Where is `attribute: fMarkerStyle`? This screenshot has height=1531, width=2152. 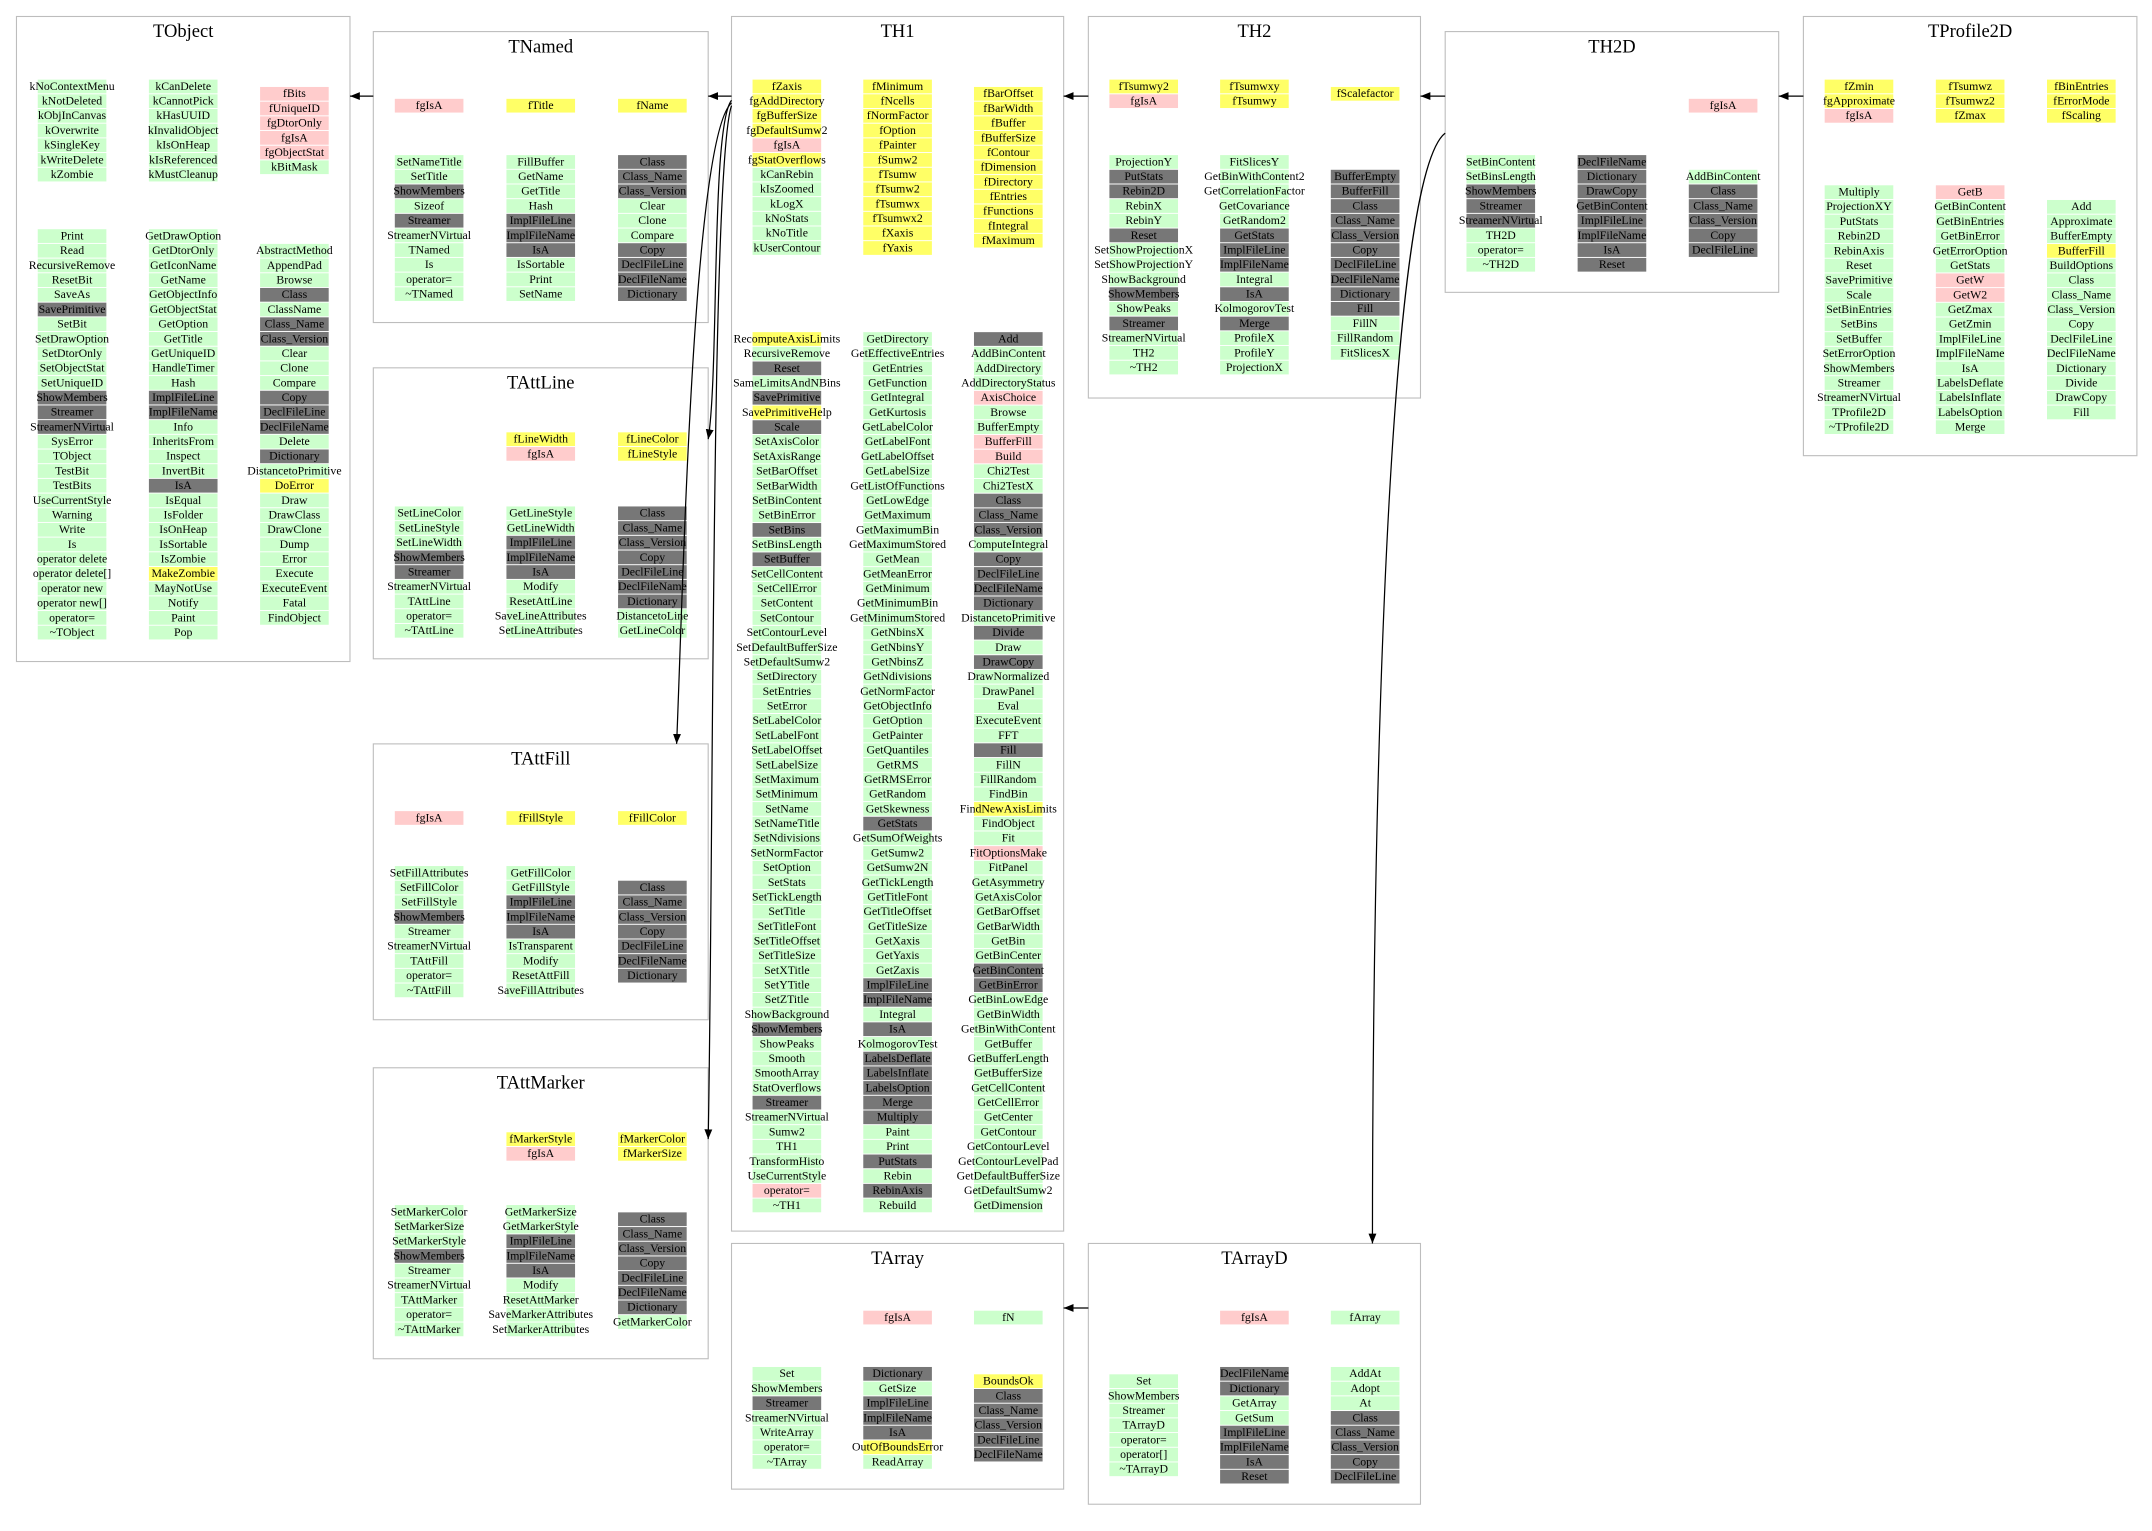
attribute: fMarkerStyle is located at coordinates (540, 1139).